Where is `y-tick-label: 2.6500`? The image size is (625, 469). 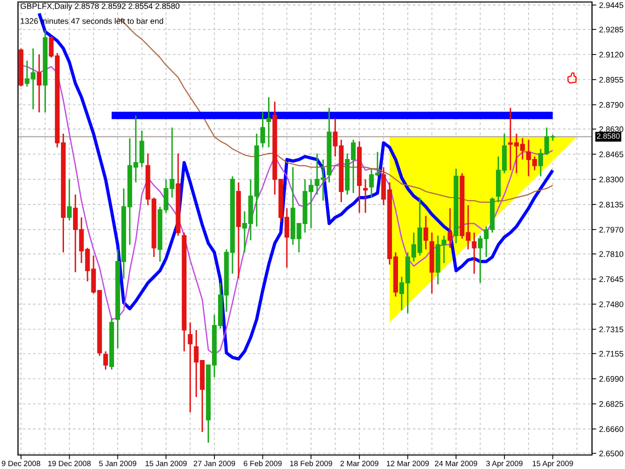 y-tick-label: 2.6500 is located at coordinates (611, 453).